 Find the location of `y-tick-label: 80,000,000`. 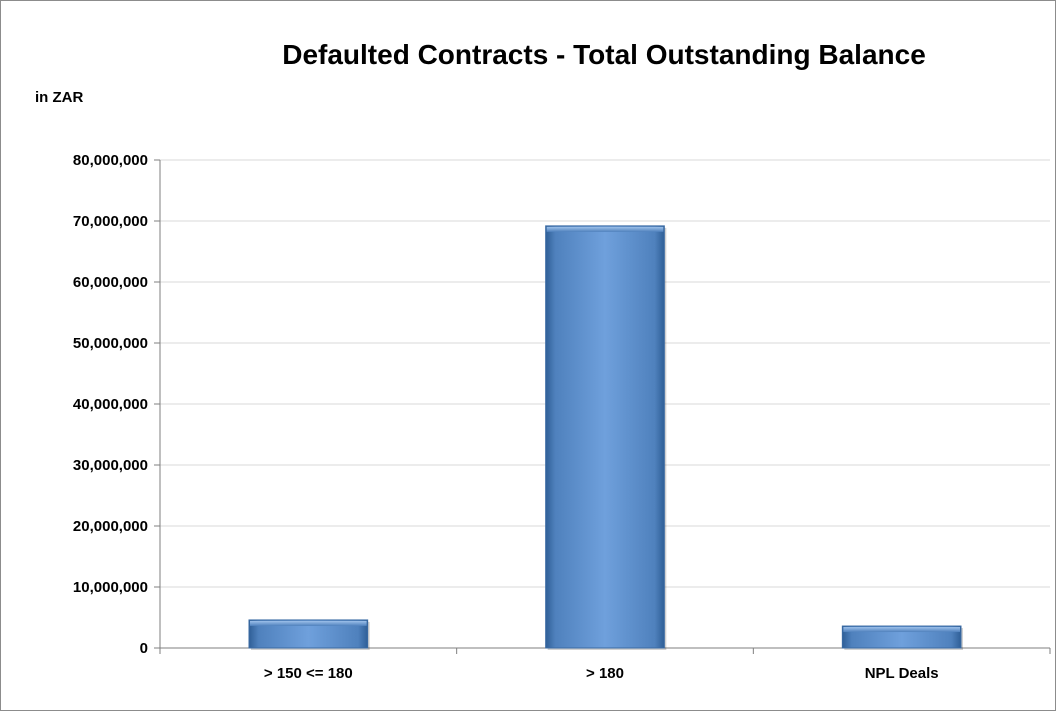

y-tick-label: 80,000,000 is located at coordinates (110, 160).